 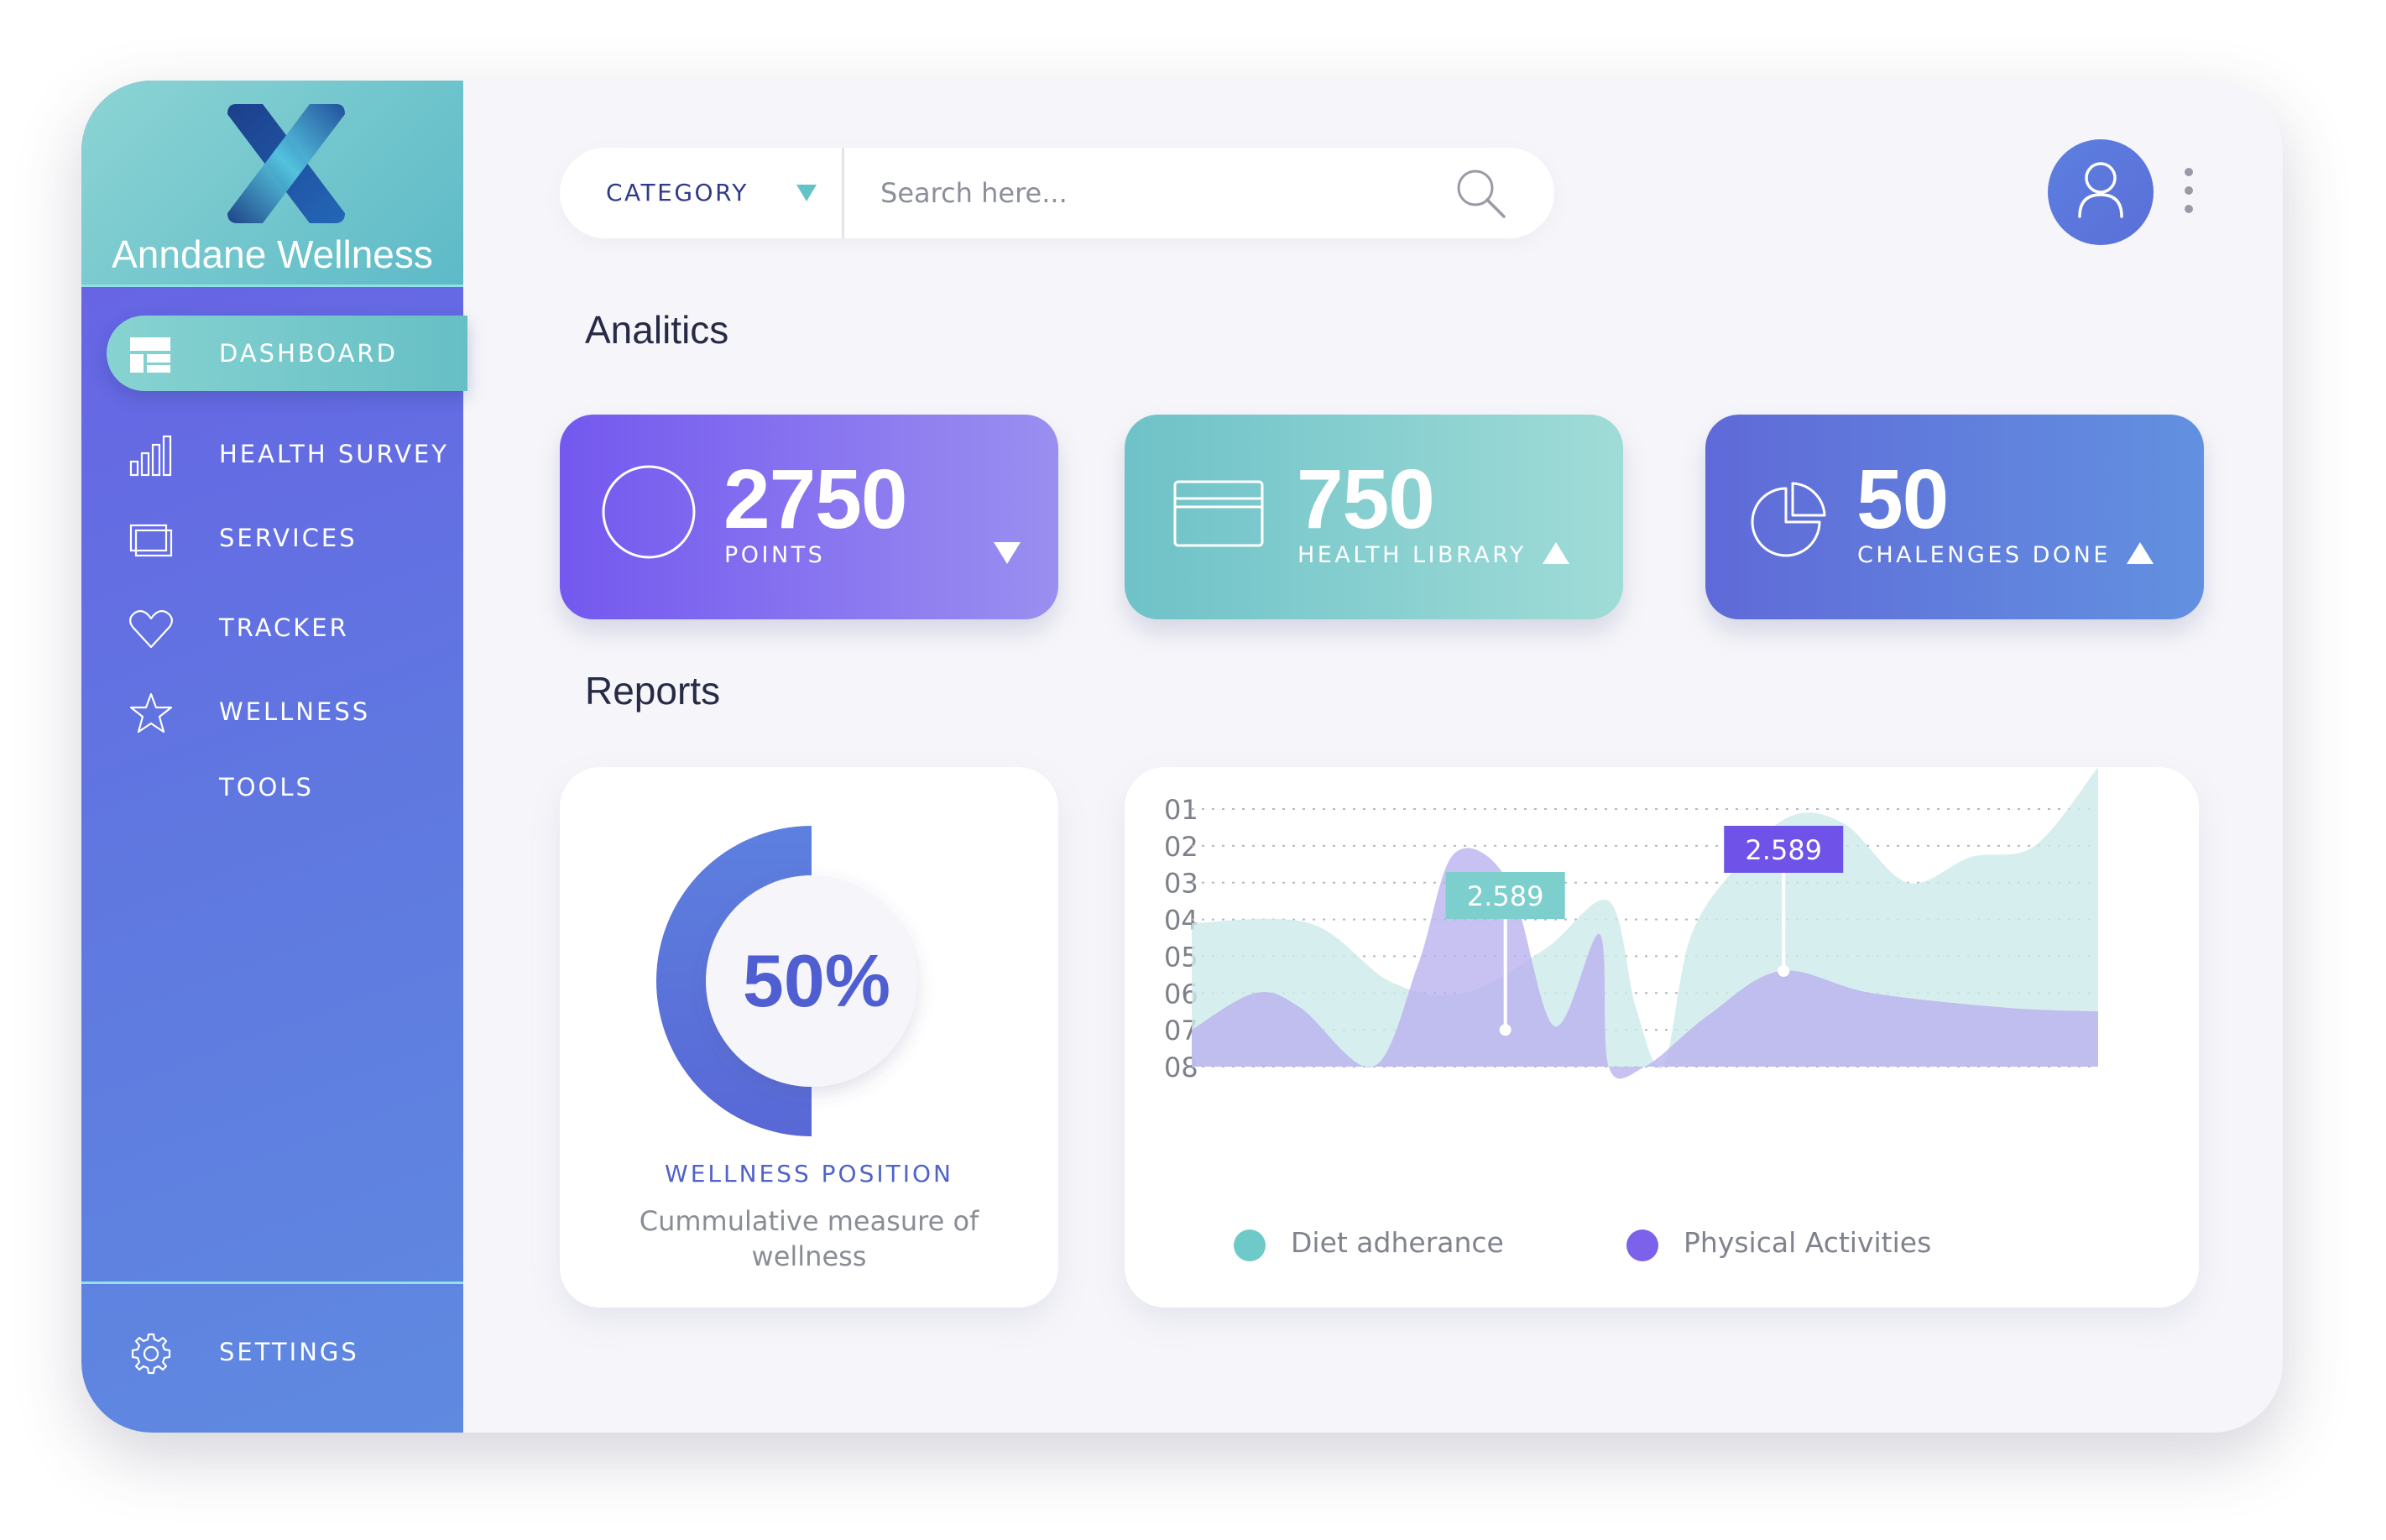 What do you see at coordinates (1008, 553) in the screenshot?
I see `trend-down-icon` at bounding box center [1008, 553].